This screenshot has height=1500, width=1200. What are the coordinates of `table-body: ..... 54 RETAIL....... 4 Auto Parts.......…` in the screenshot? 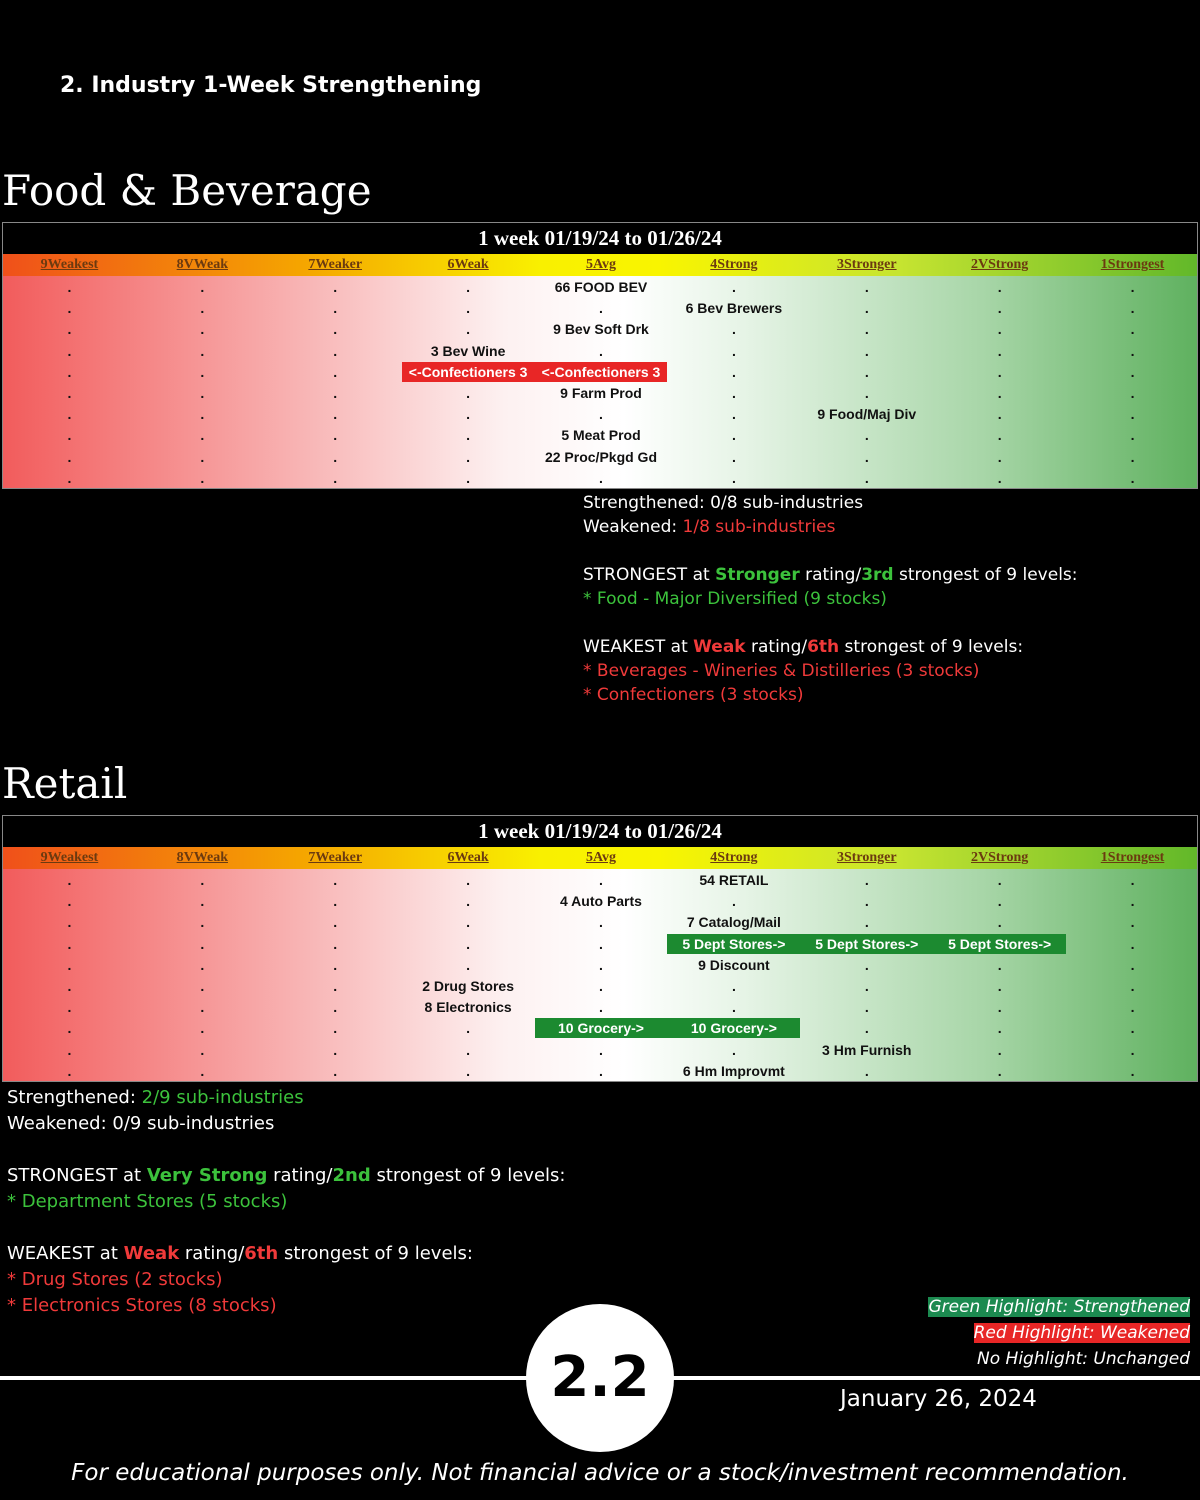 It's located at (600, 975).